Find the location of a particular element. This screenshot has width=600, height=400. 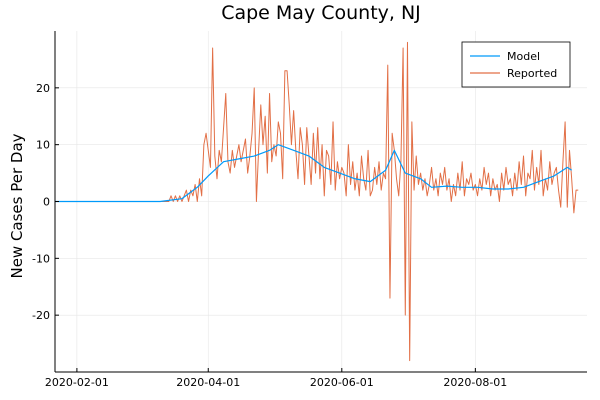

y-tick-label: -20 is located at coordinates (41, 315).